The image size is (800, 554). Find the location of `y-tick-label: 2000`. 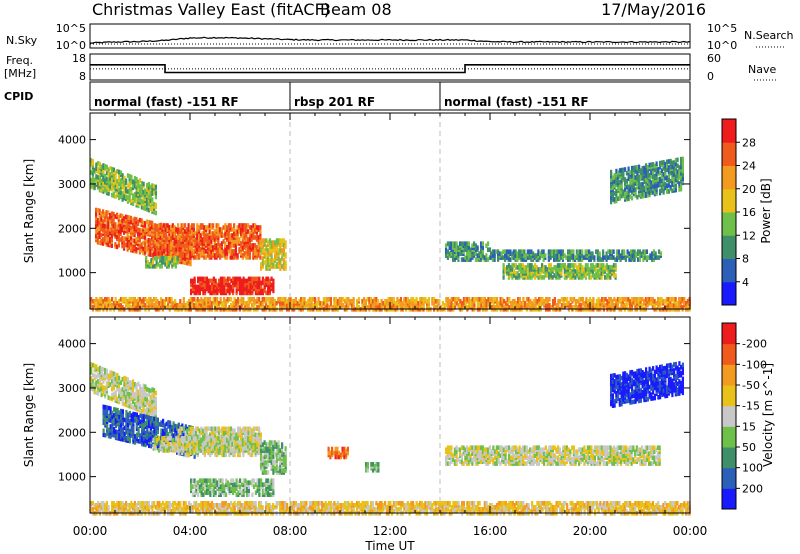

y-tick-label: 2000 is located at coordinates (72, 228).